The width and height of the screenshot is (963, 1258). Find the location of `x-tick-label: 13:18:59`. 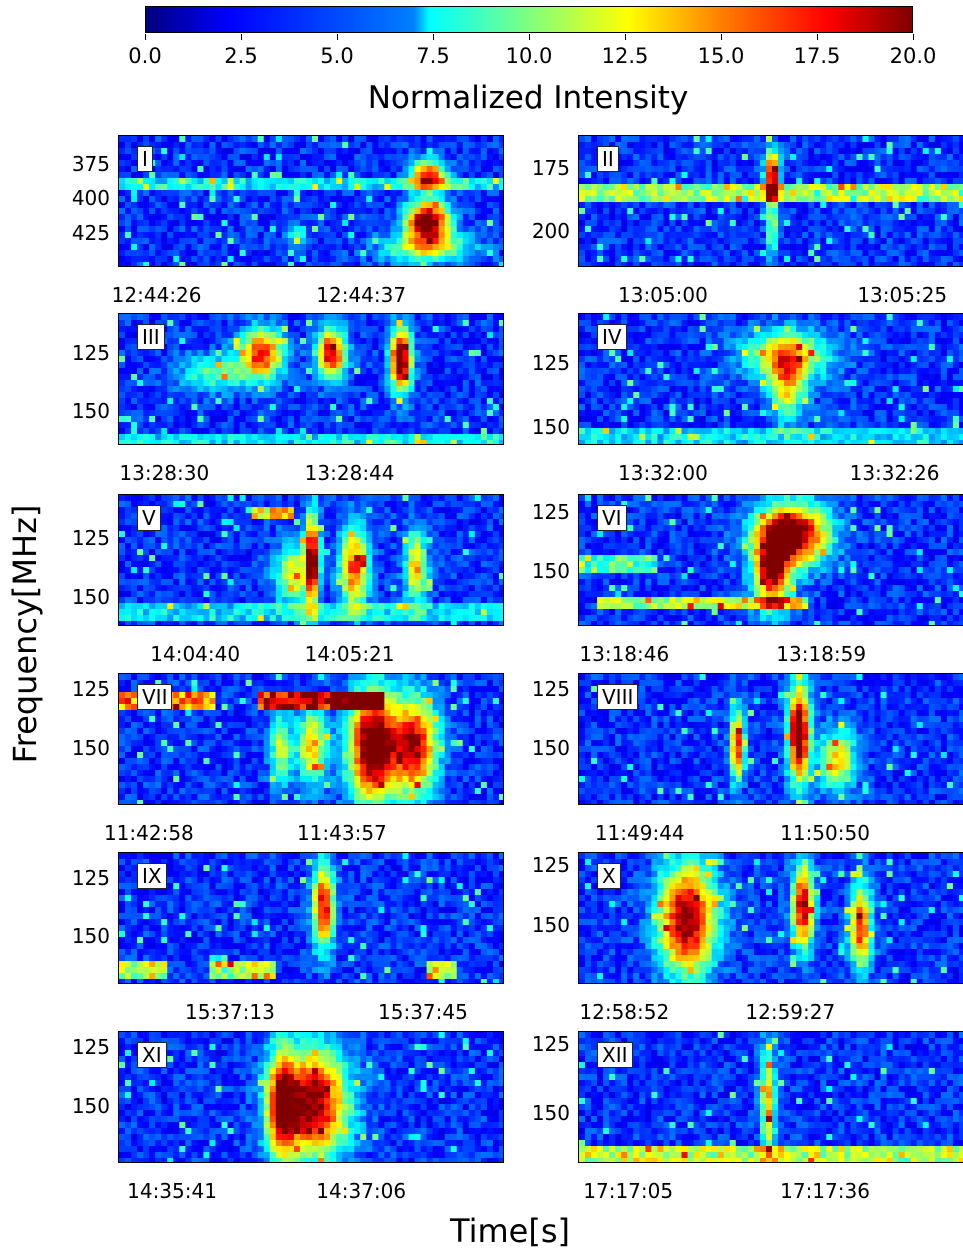

x-tick-label: 13:18:59 is located at coordinates (821, 654).